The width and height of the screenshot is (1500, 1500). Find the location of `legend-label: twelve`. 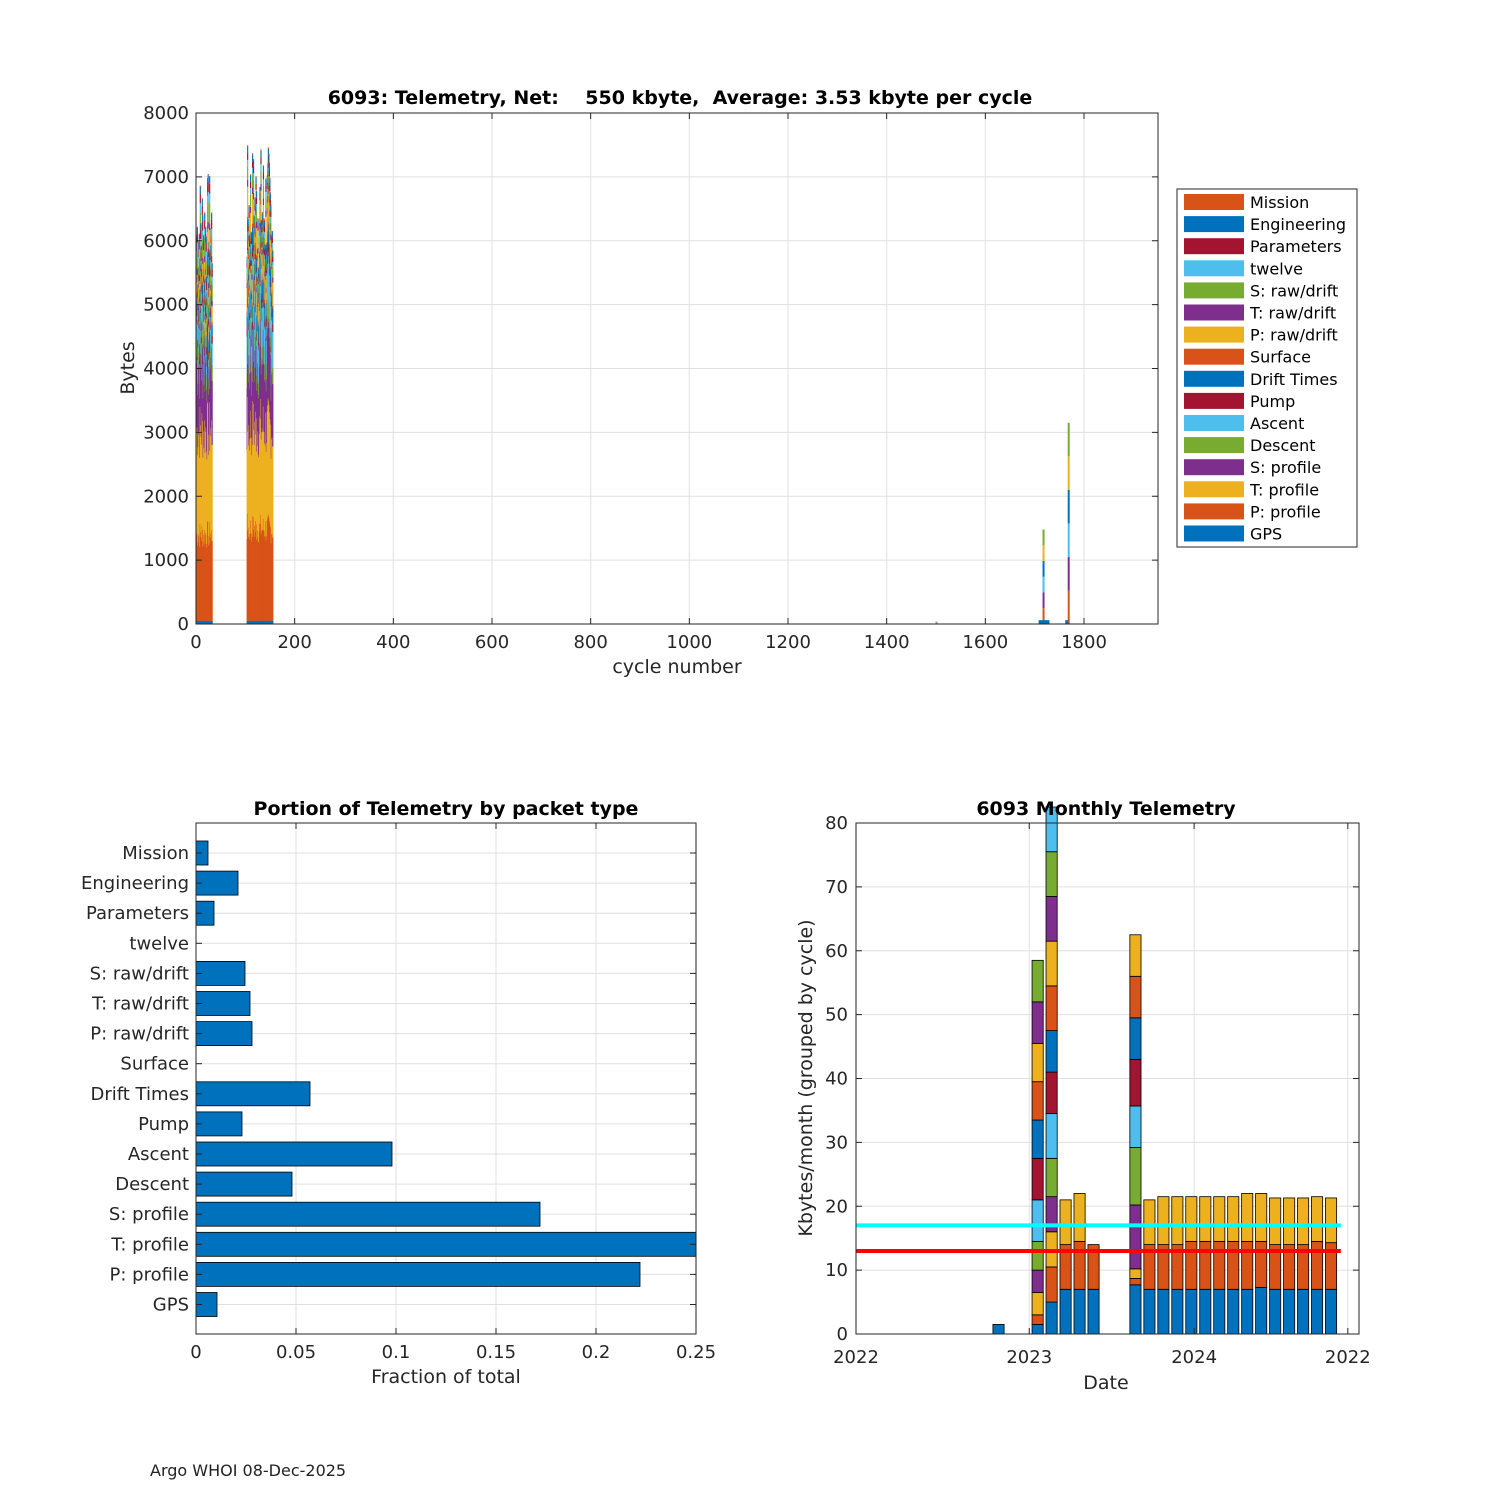

legend-label: twelve is located at coordinates (1276, 268).